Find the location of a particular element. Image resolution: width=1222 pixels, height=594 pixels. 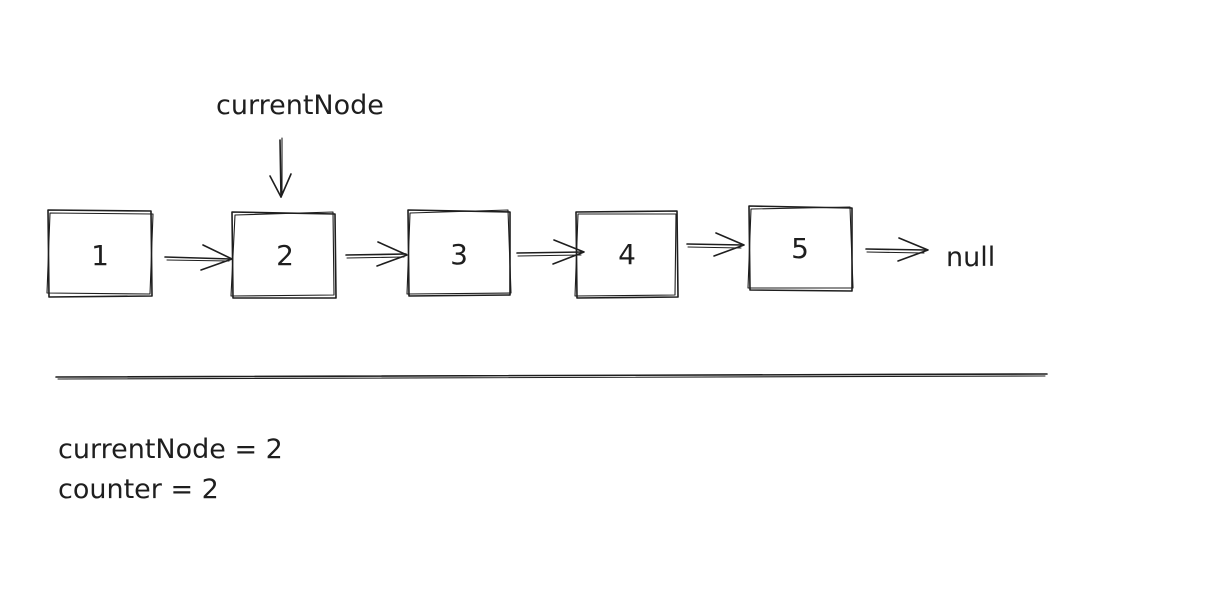

null-label: null is located at coordinates (970, 257).